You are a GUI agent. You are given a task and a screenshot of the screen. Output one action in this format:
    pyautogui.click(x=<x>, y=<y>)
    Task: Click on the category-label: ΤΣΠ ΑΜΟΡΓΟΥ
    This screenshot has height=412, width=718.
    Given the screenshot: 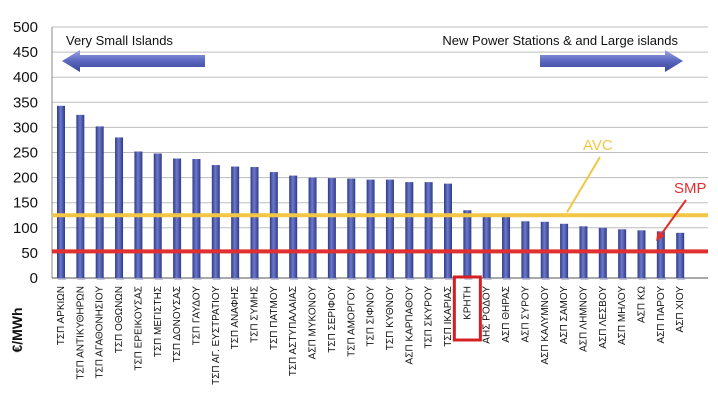 What is the action you would take?
    pyautogui.click(x=351, y=321)
    